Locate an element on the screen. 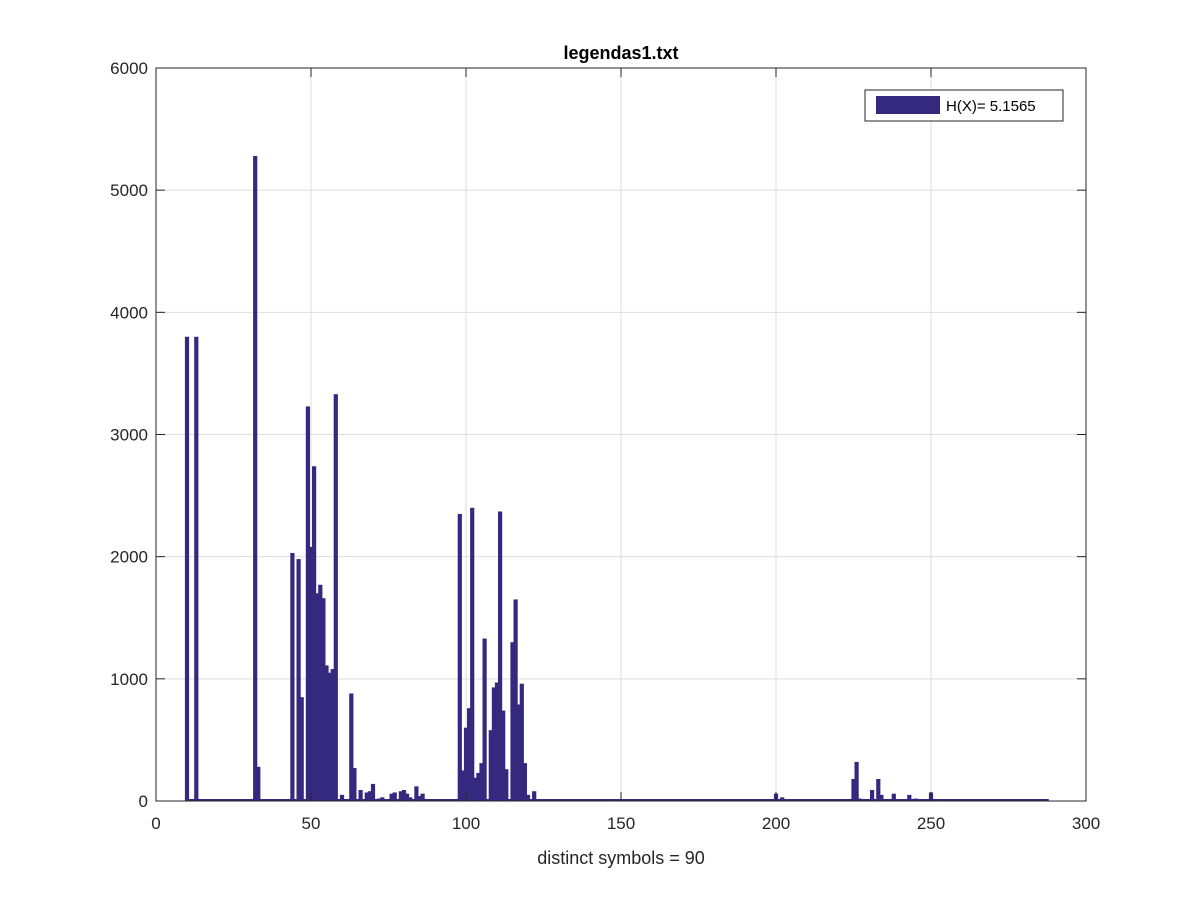  x-tick-label: 50 is located at coordinates (311, 823).